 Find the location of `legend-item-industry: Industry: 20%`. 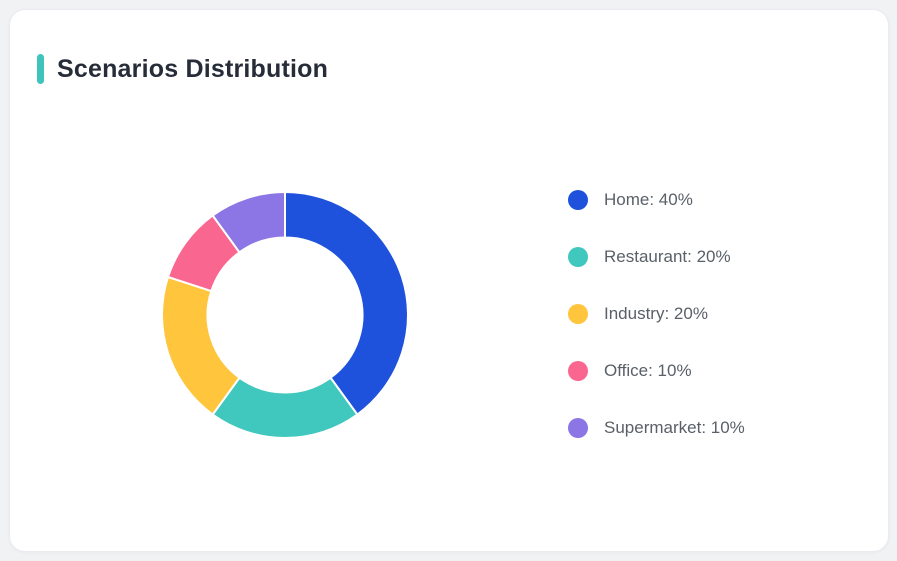

legend-item-industry: Industry: 20% is located at coordinates (656, 314).